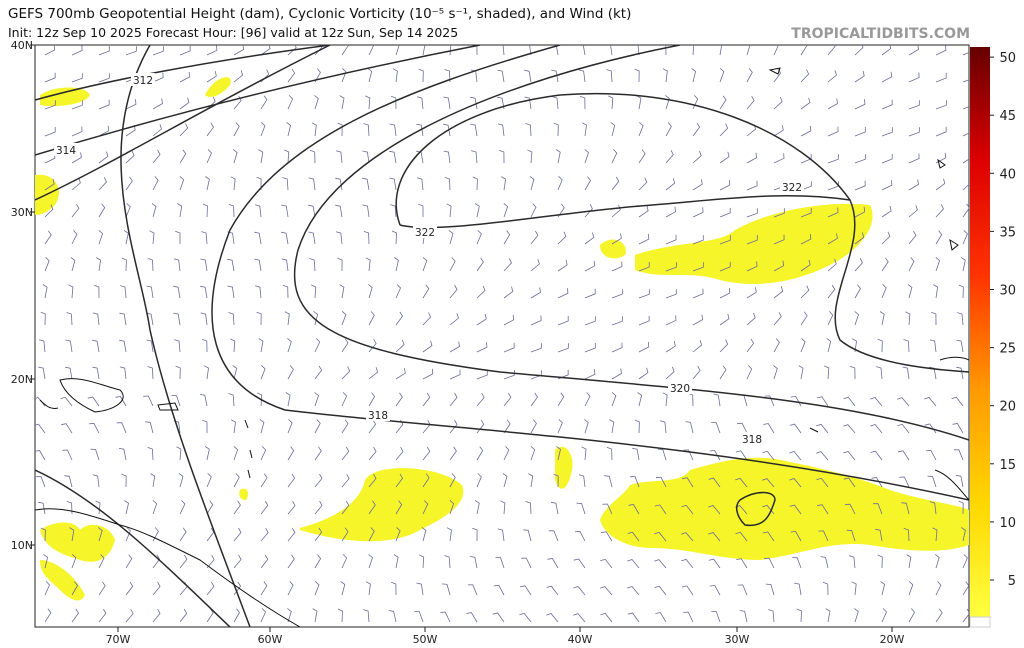 Image resolution: width=1024 pixels, height=648 pixels. What do you see at coordinates (143, 79) in the screenshot?
I see `contour-label-bg` at bounding box center [143, 79].